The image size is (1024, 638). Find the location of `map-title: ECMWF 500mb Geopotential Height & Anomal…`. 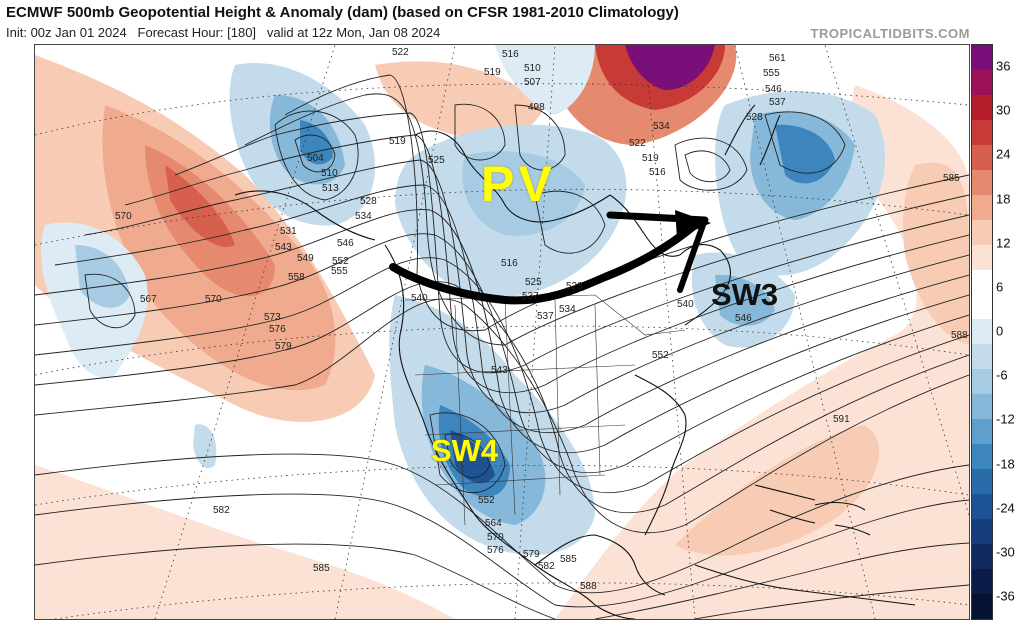

map-title: ECMWF 500mb Geopotential Height & Anomal… is located at coordinates (342, 12).